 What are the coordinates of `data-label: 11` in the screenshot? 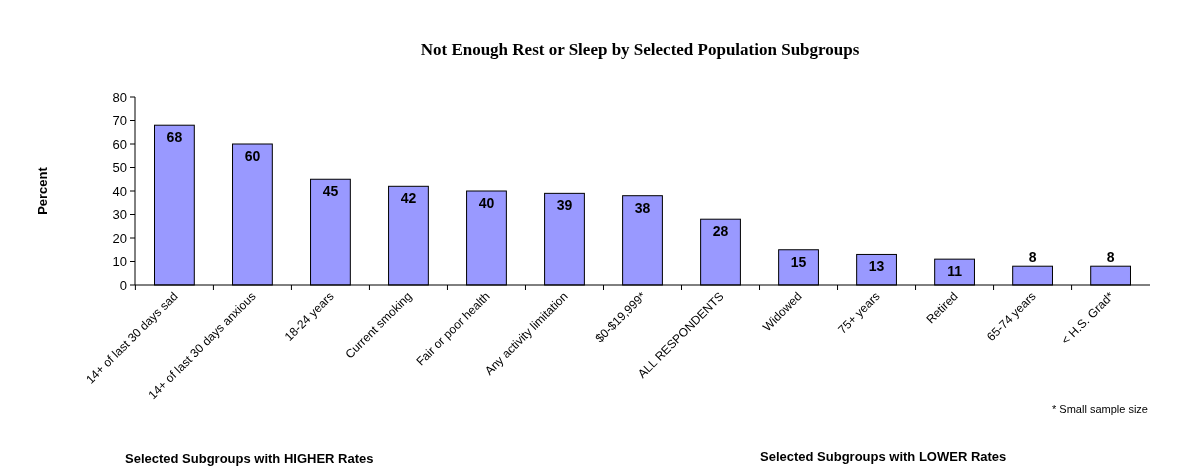 It's located at (955, 271).